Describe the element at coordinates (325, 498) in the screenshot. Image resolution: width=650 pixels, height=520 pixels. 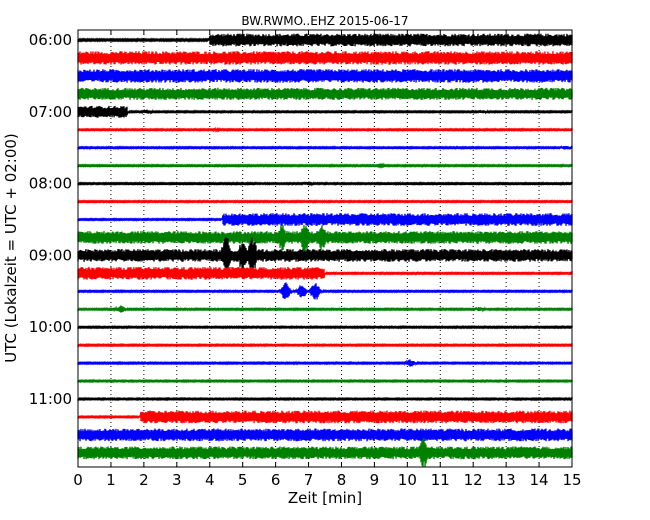
I see `x-axis-label: Zeit [min]` at that location.